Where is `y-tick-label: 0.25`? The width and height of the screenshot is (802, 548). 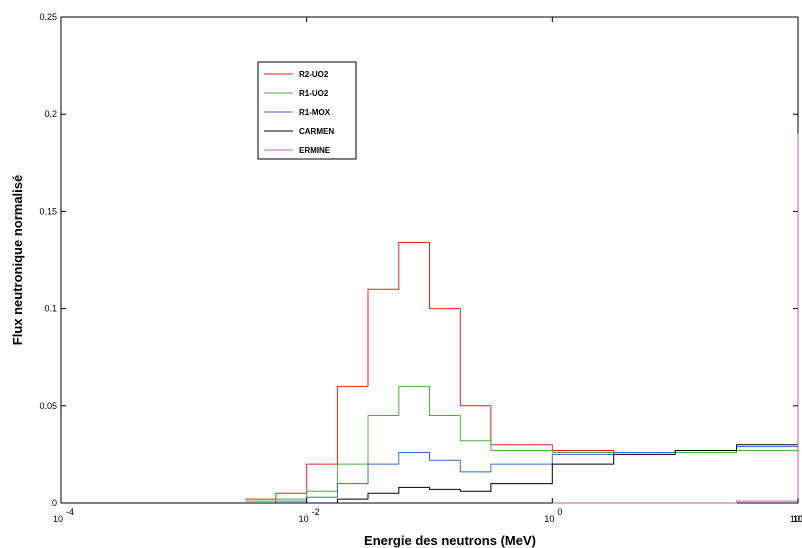
y-tick-label: 0.25 is located at coordinates (48, 17).